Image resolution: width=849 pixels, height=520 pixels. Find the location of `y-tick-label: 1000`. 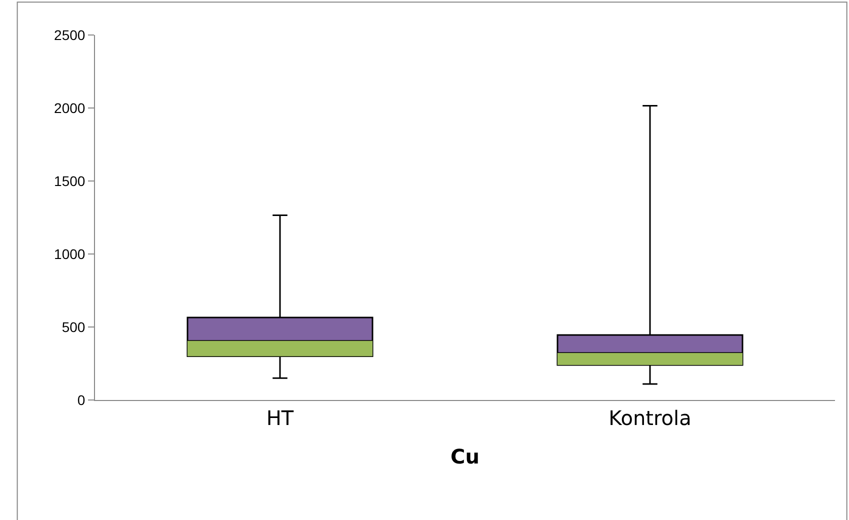

y-tick-label: 1000 is located at coordinates (70, 254).